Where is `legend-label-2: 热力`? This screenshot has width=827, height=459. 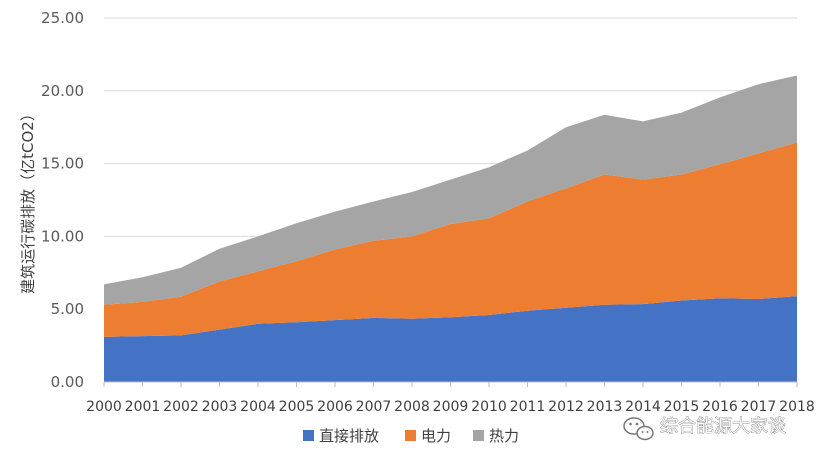 legend-label-2: 热力 is located at coordinates (504, 436).